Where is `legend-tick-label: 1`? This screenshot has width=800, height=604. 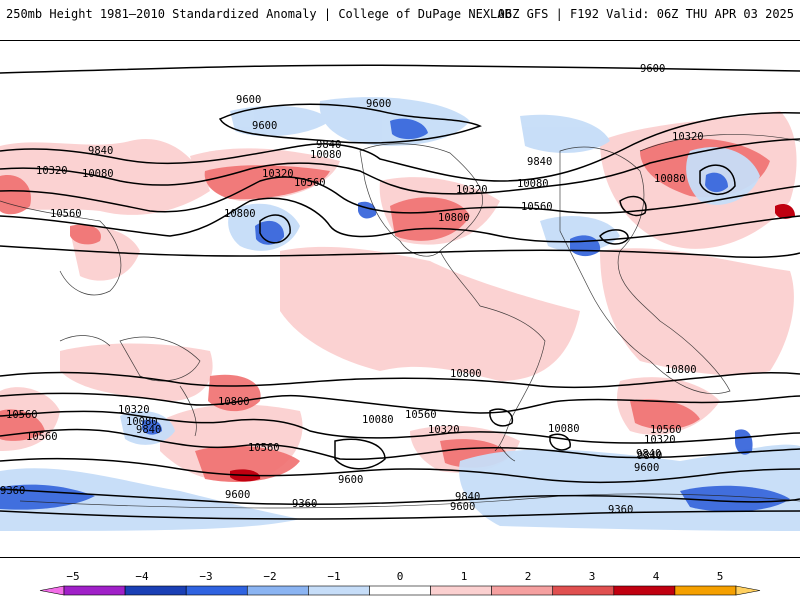
legend-tick-label: 1 is located at coordinates (464, 576).